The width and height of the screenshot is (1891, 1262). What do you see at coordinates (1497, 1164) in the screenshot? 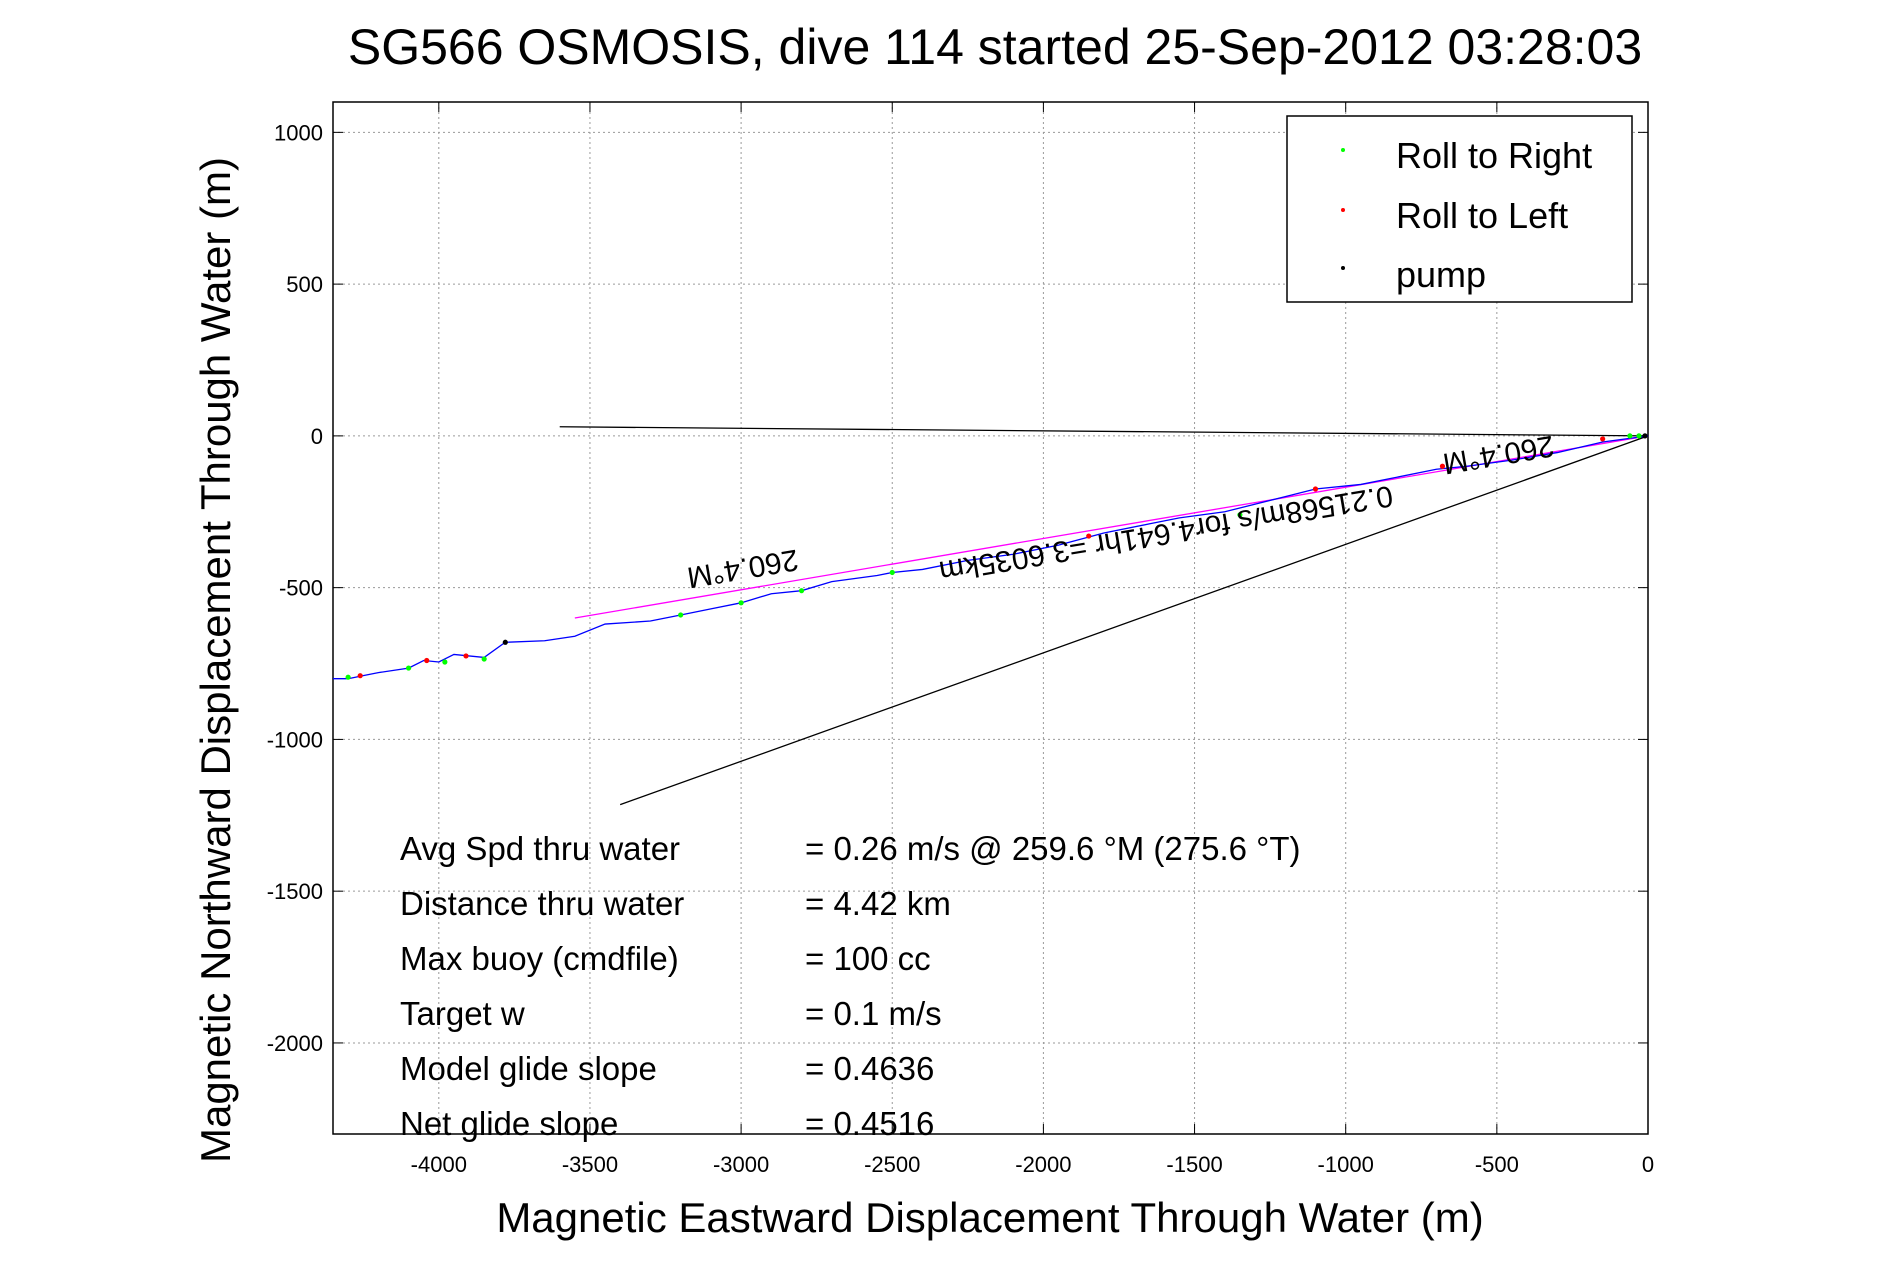
I see `x-tick-label: -500` at bounding box center [1497, 1164].